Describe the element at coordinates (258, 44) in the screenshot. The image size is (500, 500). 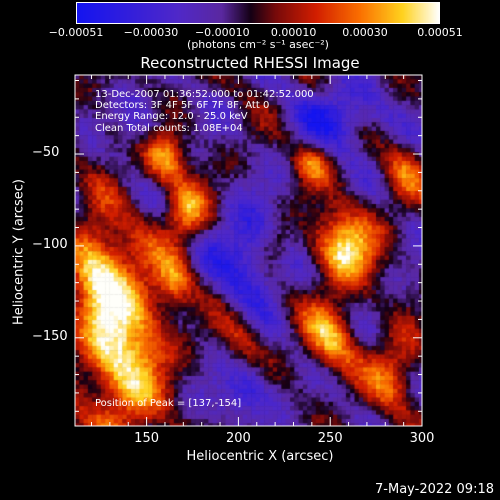
I see `colorbar-unit: (photons cm⁻² s⁻¹ asec⁻²)` at that location.